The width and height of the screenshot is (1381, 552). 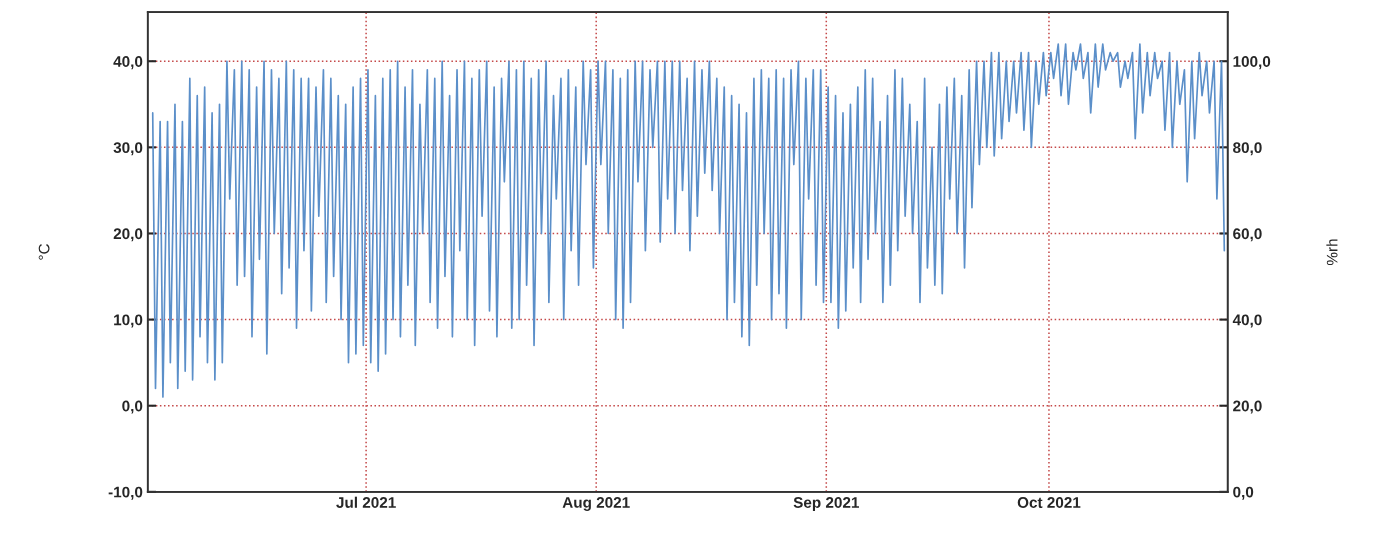 I want to click on y-tick-label: 20,0, so click(x=128, y=235).